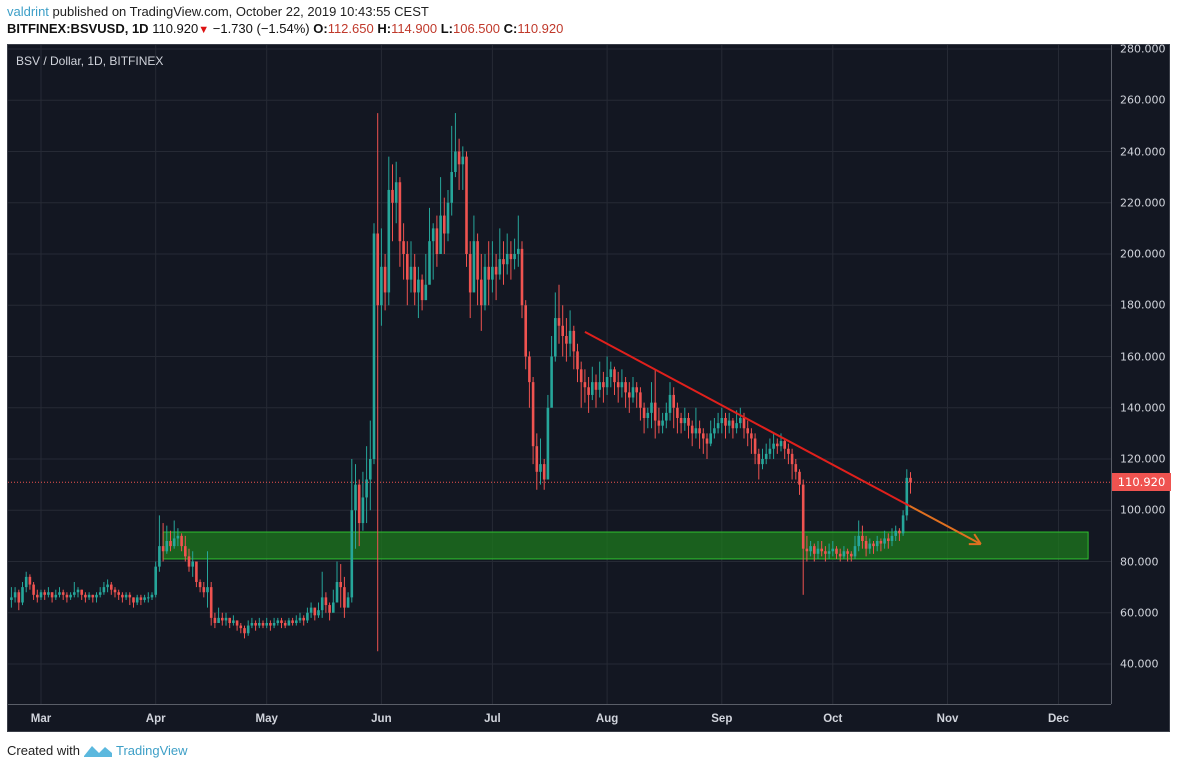 Image resolution: width=1177 pixels, height=768 pixels. I want to click on time-tick-label: Dec, so click(1058, 719).